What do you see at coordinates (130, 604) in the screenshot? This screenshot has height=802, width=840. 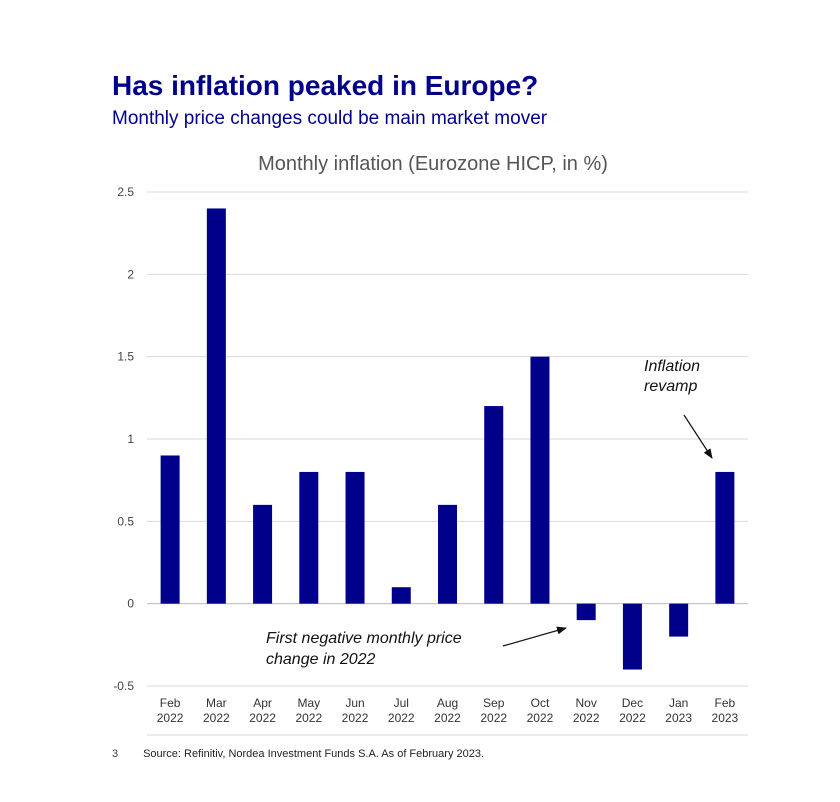 I see `y-tick-label: 0` at bounding box center [130, 604].